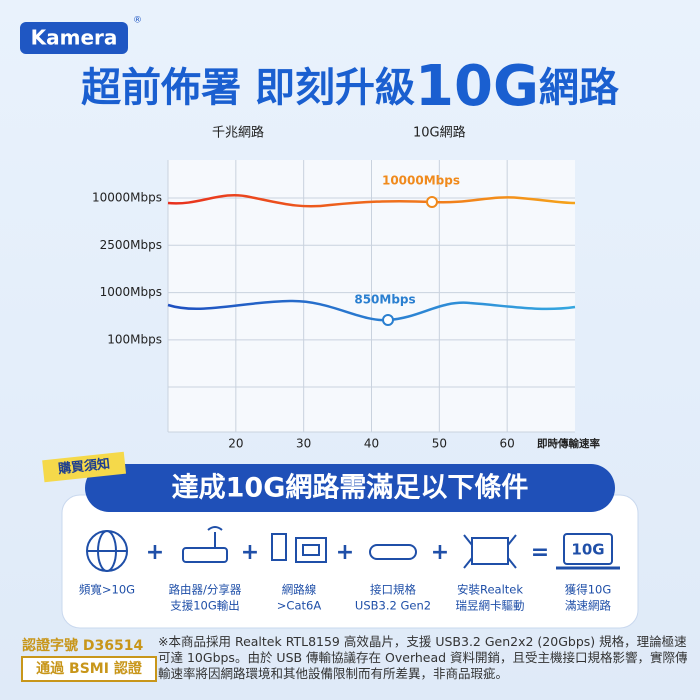 Image resolution: width=700 pixels, height=700 pixels. Describe the element at coordinates (248, 88) in the screenshot. I see `title-part: 超前佈署 即刻升級` at that location.